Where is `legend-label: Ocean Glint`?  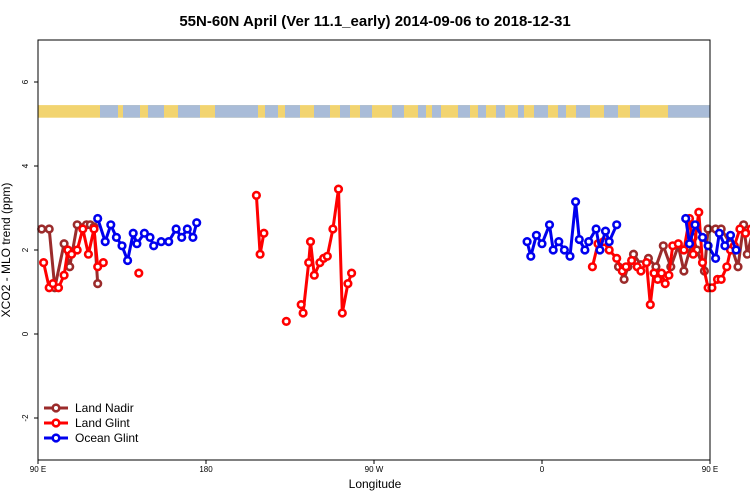
legend-label: Ocean Glint is located at coordinates (107, 438).